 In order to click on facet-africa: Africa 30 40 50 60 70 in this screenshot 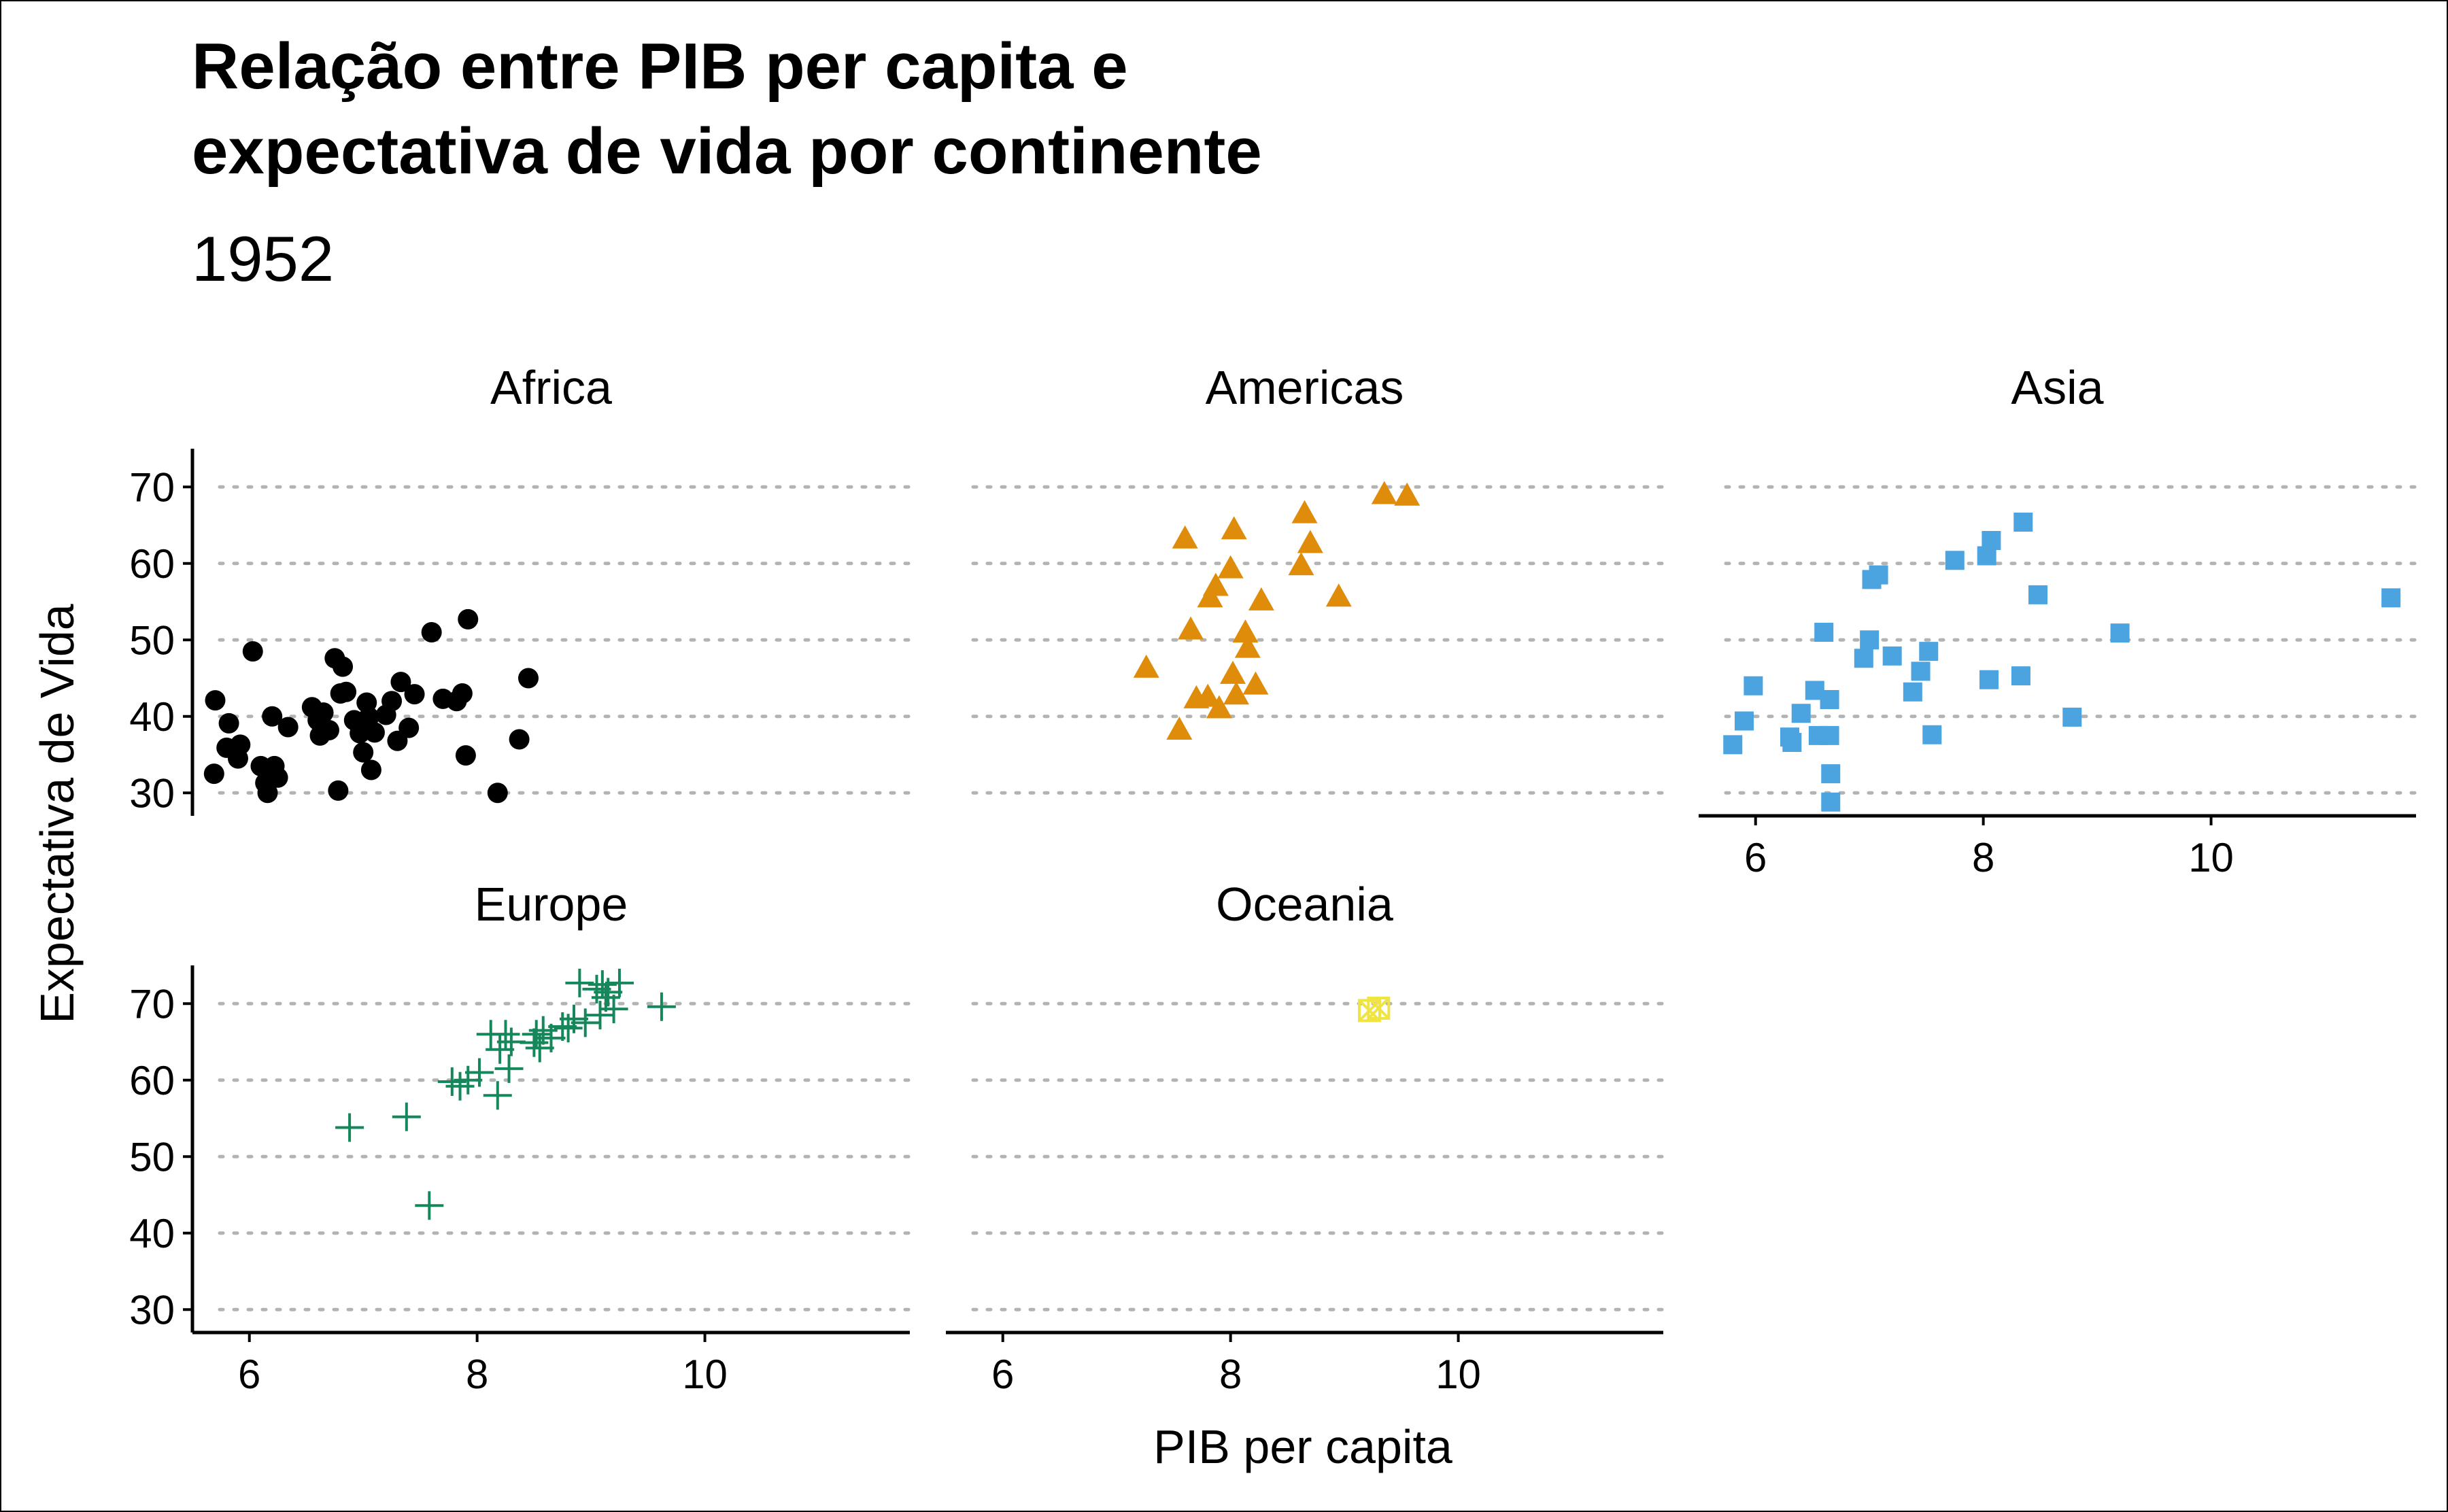, I will do `click(521, 588)`.